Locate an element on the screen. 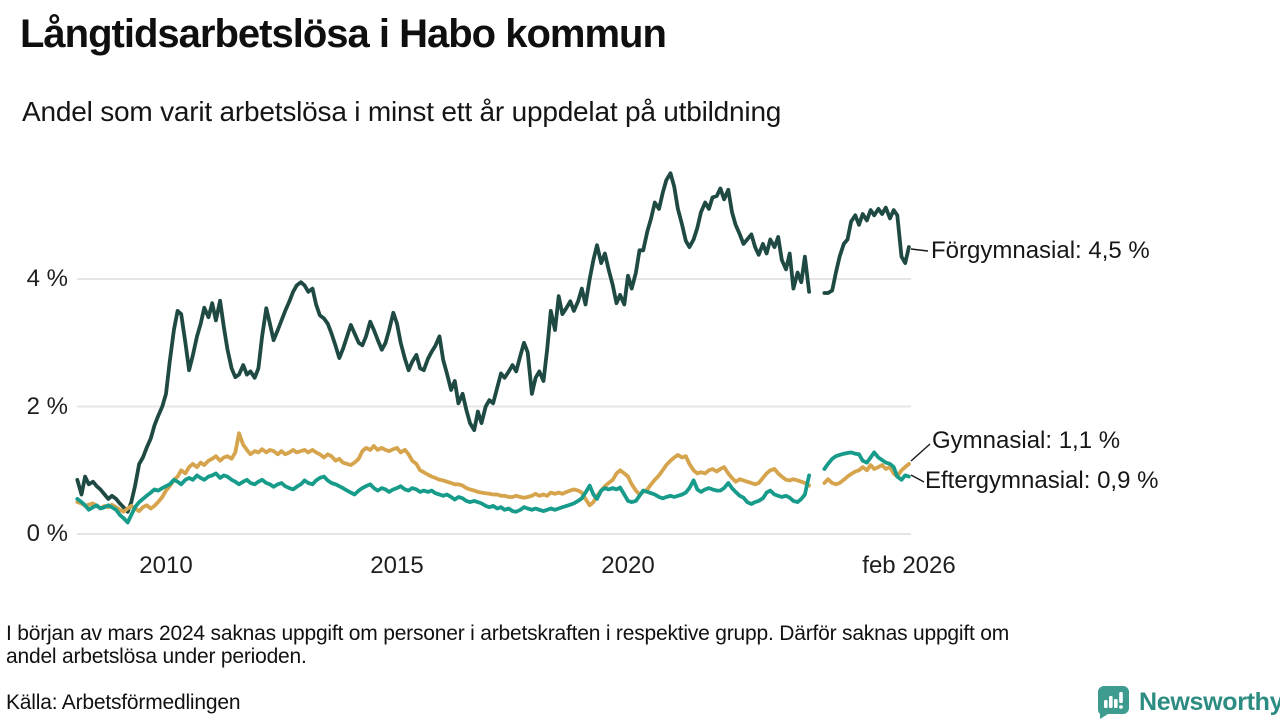 The image size is (1280, 724). newsworthy-logo: Newsworthy is located at coordinates (1188, 702).